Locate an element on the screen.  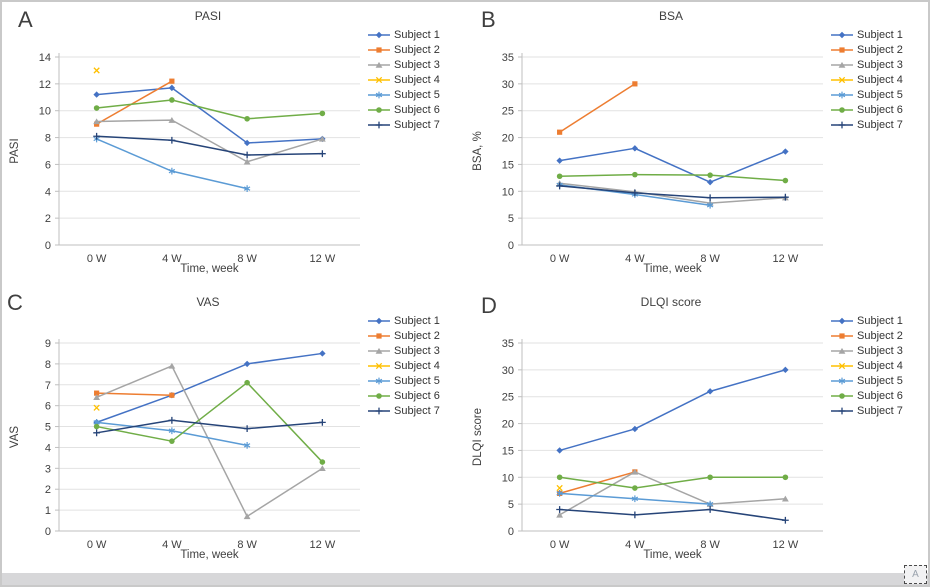
chart-title-pasi: PASI is located at coordinates (208, 16).